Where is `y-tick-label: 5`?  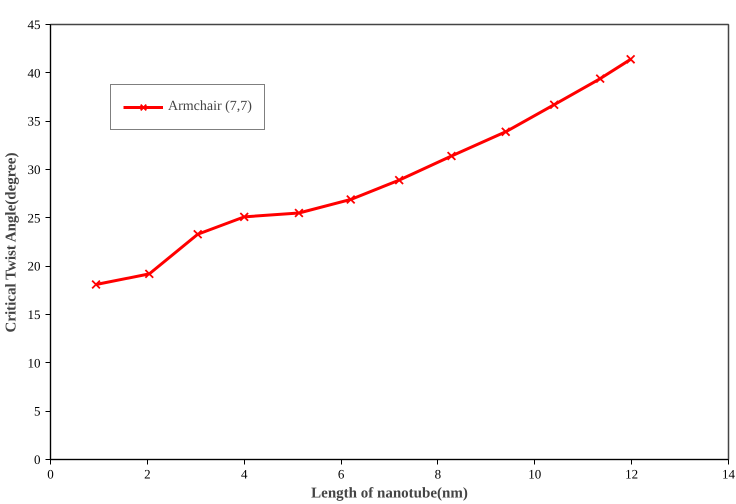 y-tick-label: 5 is located at coordinates (37, 411).